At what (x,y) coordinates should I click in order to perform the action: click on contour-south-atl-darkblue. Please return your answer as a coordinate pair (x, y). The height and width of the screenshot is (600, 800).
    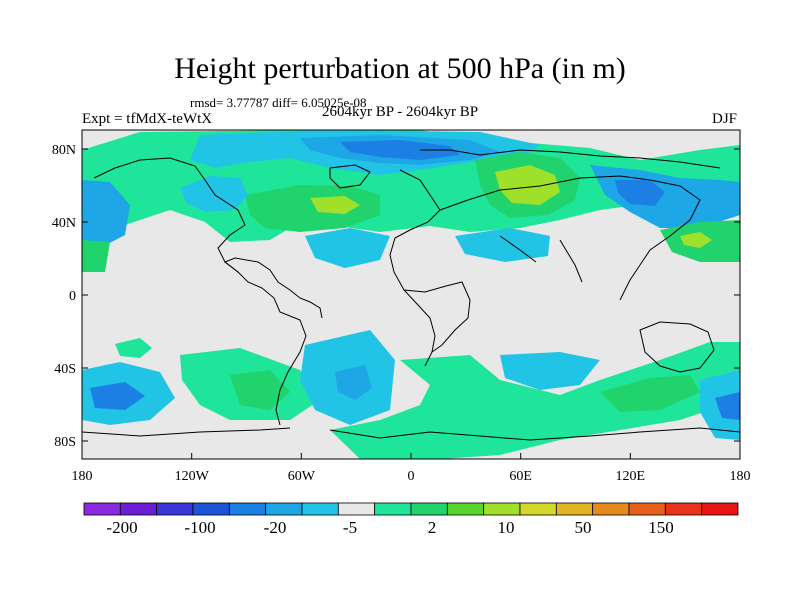
    Looking at the image, I should click on (353, 382).